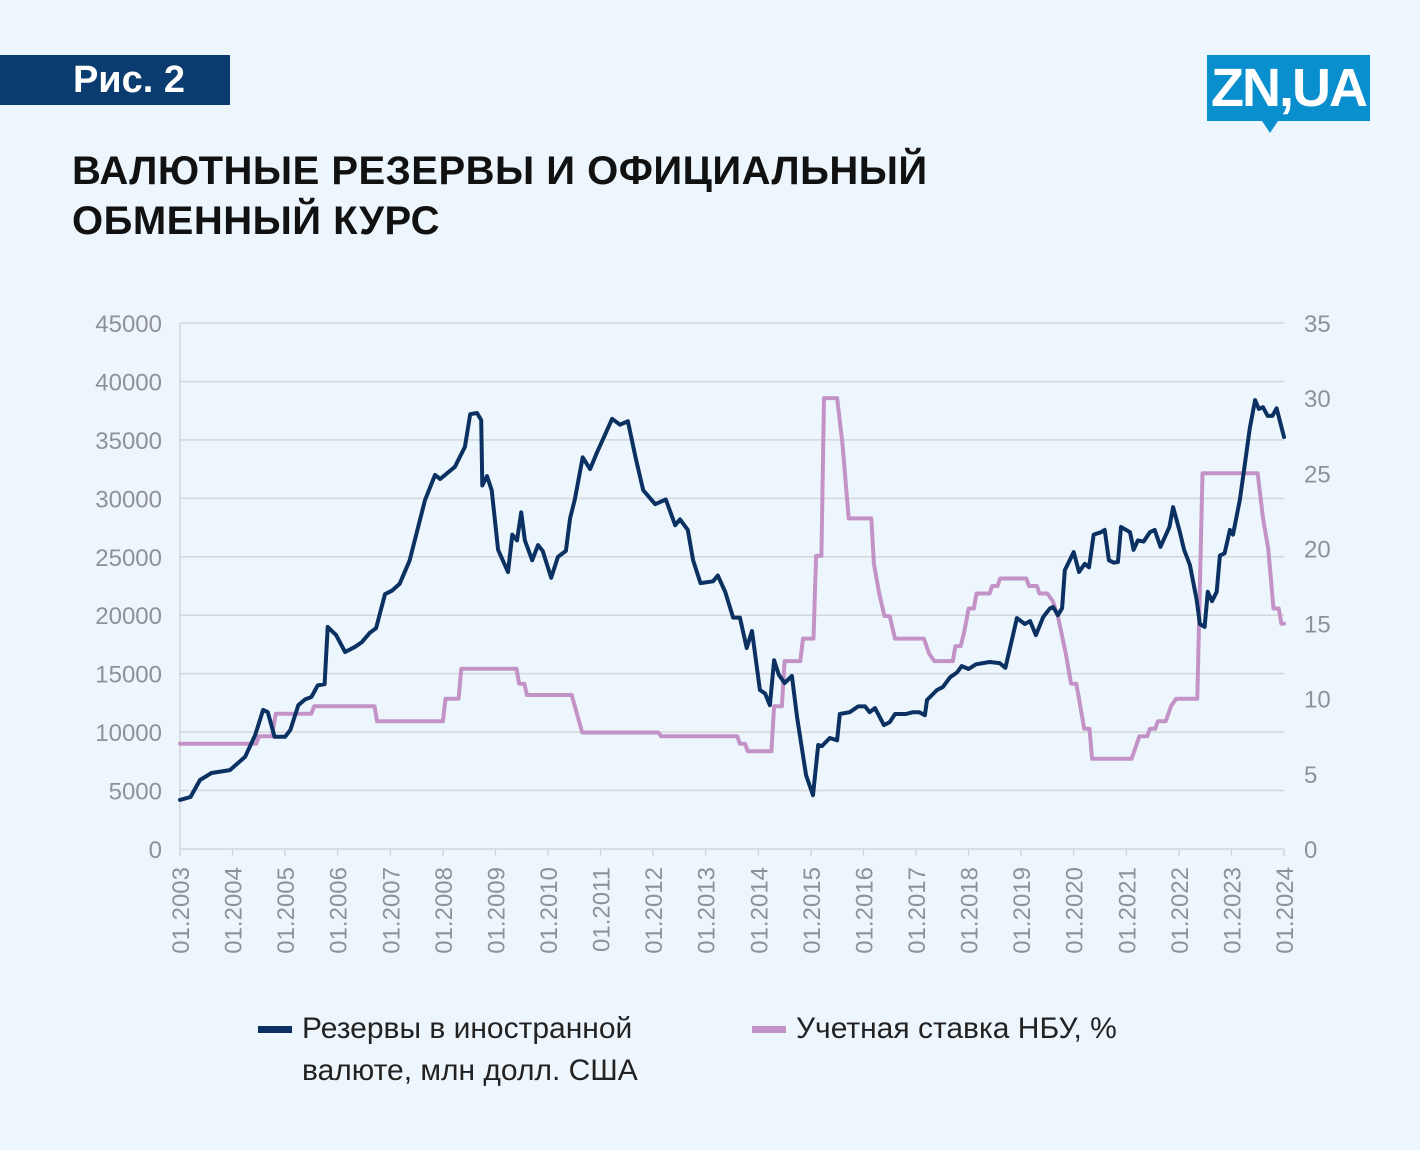  I want to click on y-left-tick-label: 10000, so click(128, 733).